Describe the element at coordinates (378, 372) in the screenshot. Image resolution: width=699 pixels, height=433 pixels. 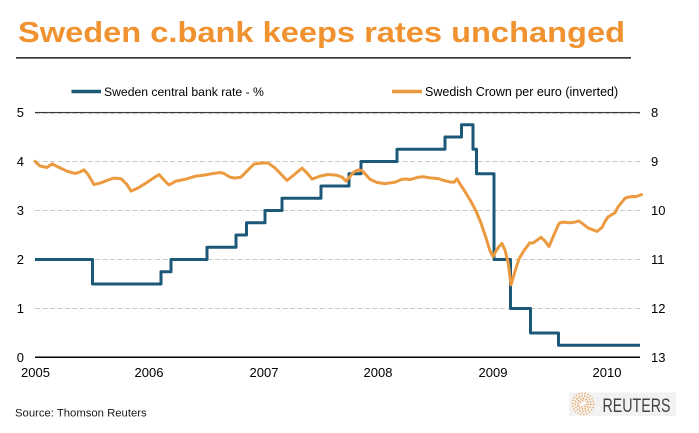
I see `svg-text: 2008` at that location.